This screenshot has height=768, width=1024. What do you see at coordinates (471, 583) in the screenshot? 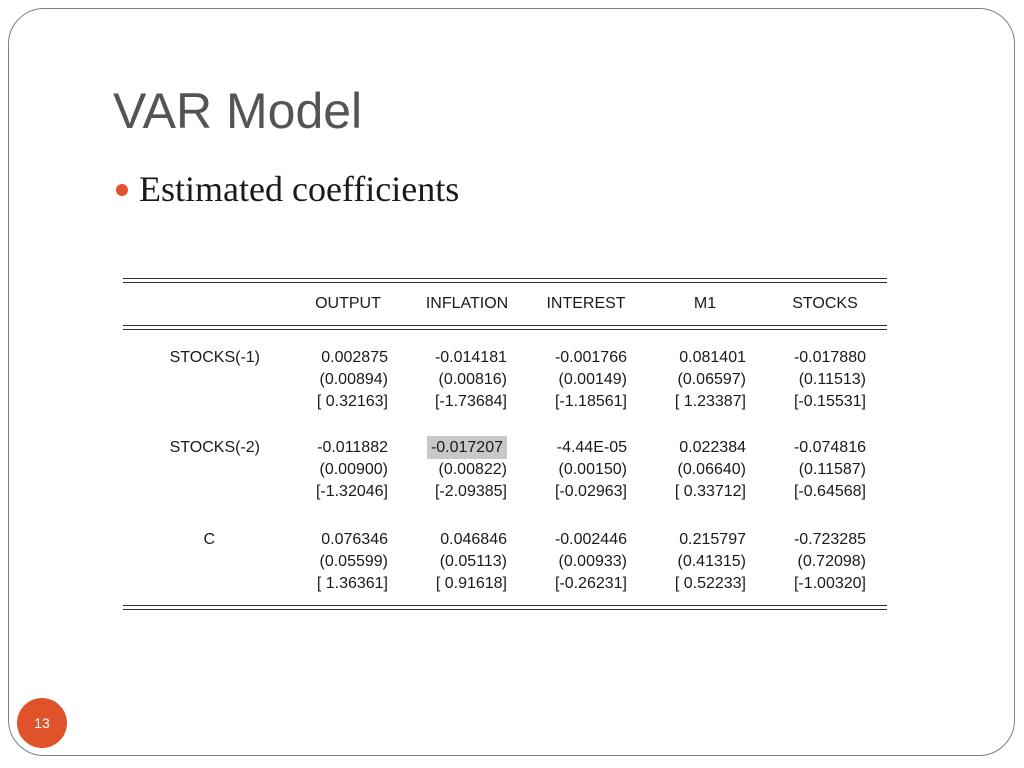
I see `table-cell: [ 0.91618]` at bounding box center [471, 583].